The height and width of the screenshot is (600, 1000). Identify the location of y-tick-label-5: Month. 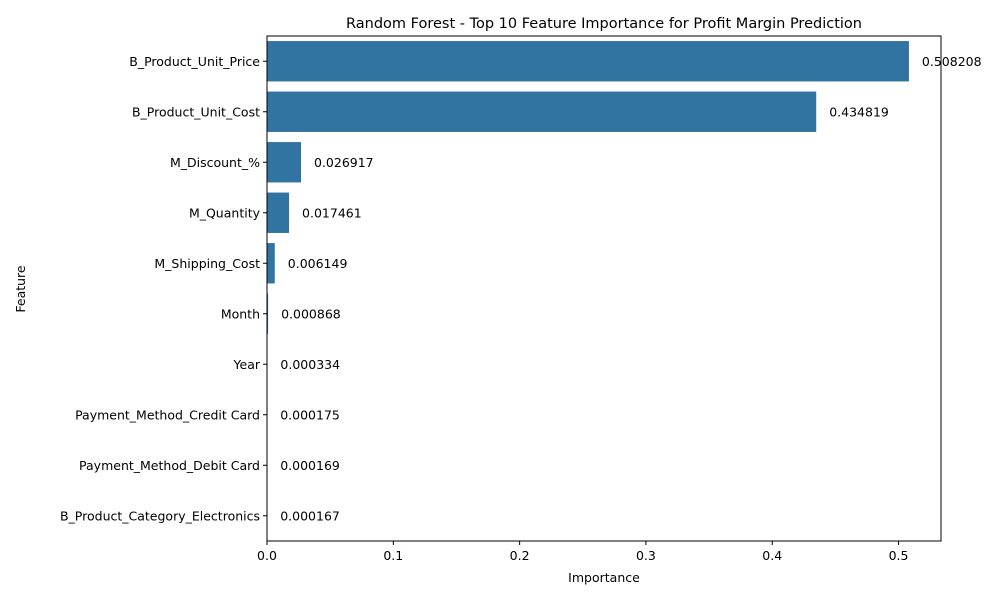
(240, 313).